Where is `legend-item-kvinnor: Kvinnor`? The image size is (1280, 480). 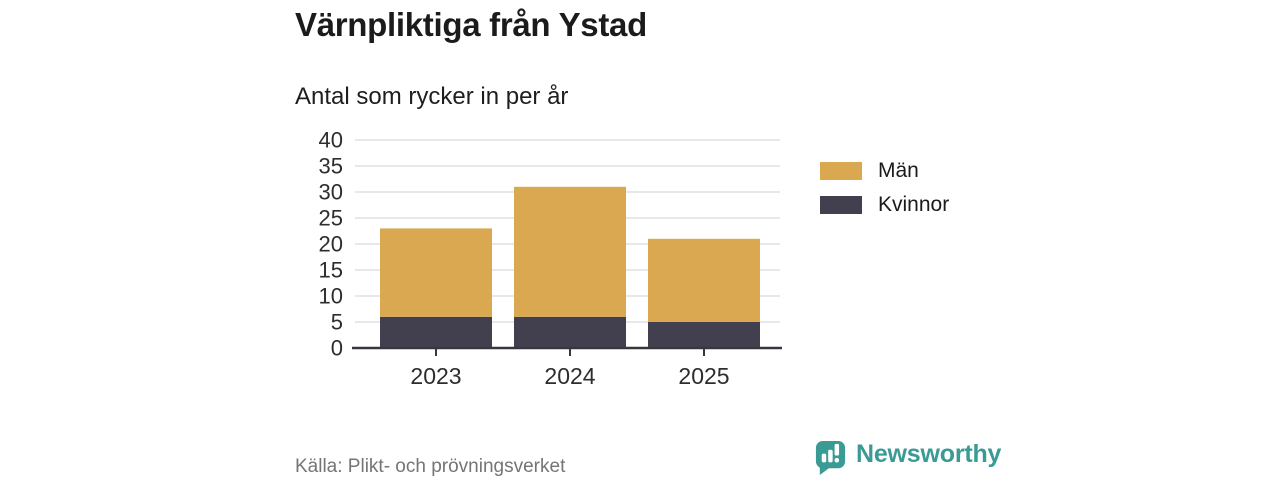 legend-item-kvinnor: Kvinnor is located at coordinates (884, 204).